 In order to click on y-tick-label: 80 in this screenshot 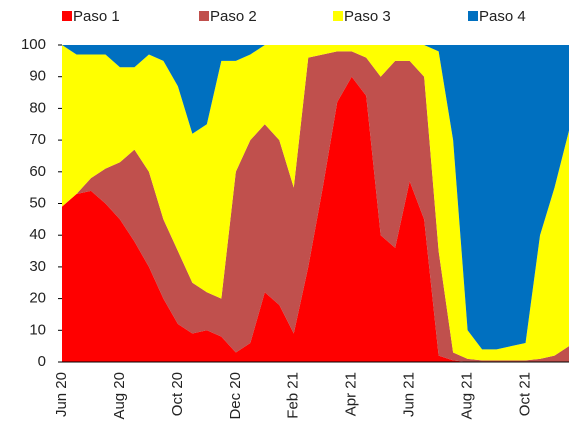, I will do `click(37, 107)`.